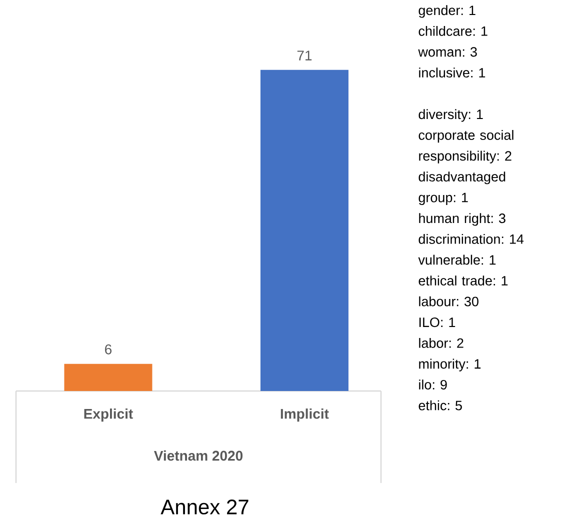 The height and width of the screenshot is (524, 563). I want to click on text: ethic: 5, so click(440, 405).